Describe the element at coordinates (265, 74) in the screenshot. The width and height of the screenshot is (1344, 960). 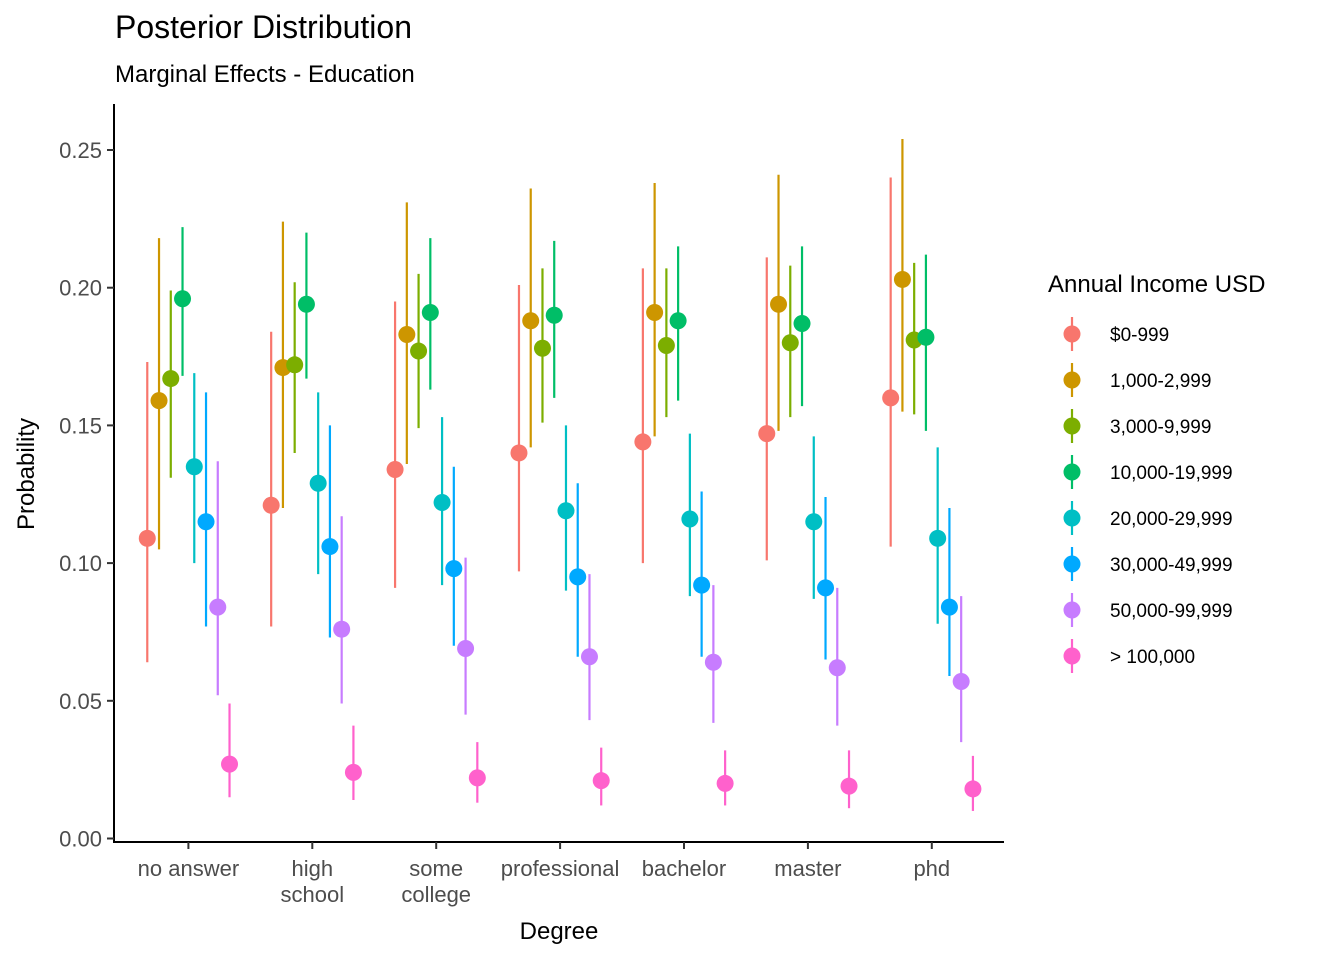
I see `chart-subtitle: Marginal Effects - Education` at that location.